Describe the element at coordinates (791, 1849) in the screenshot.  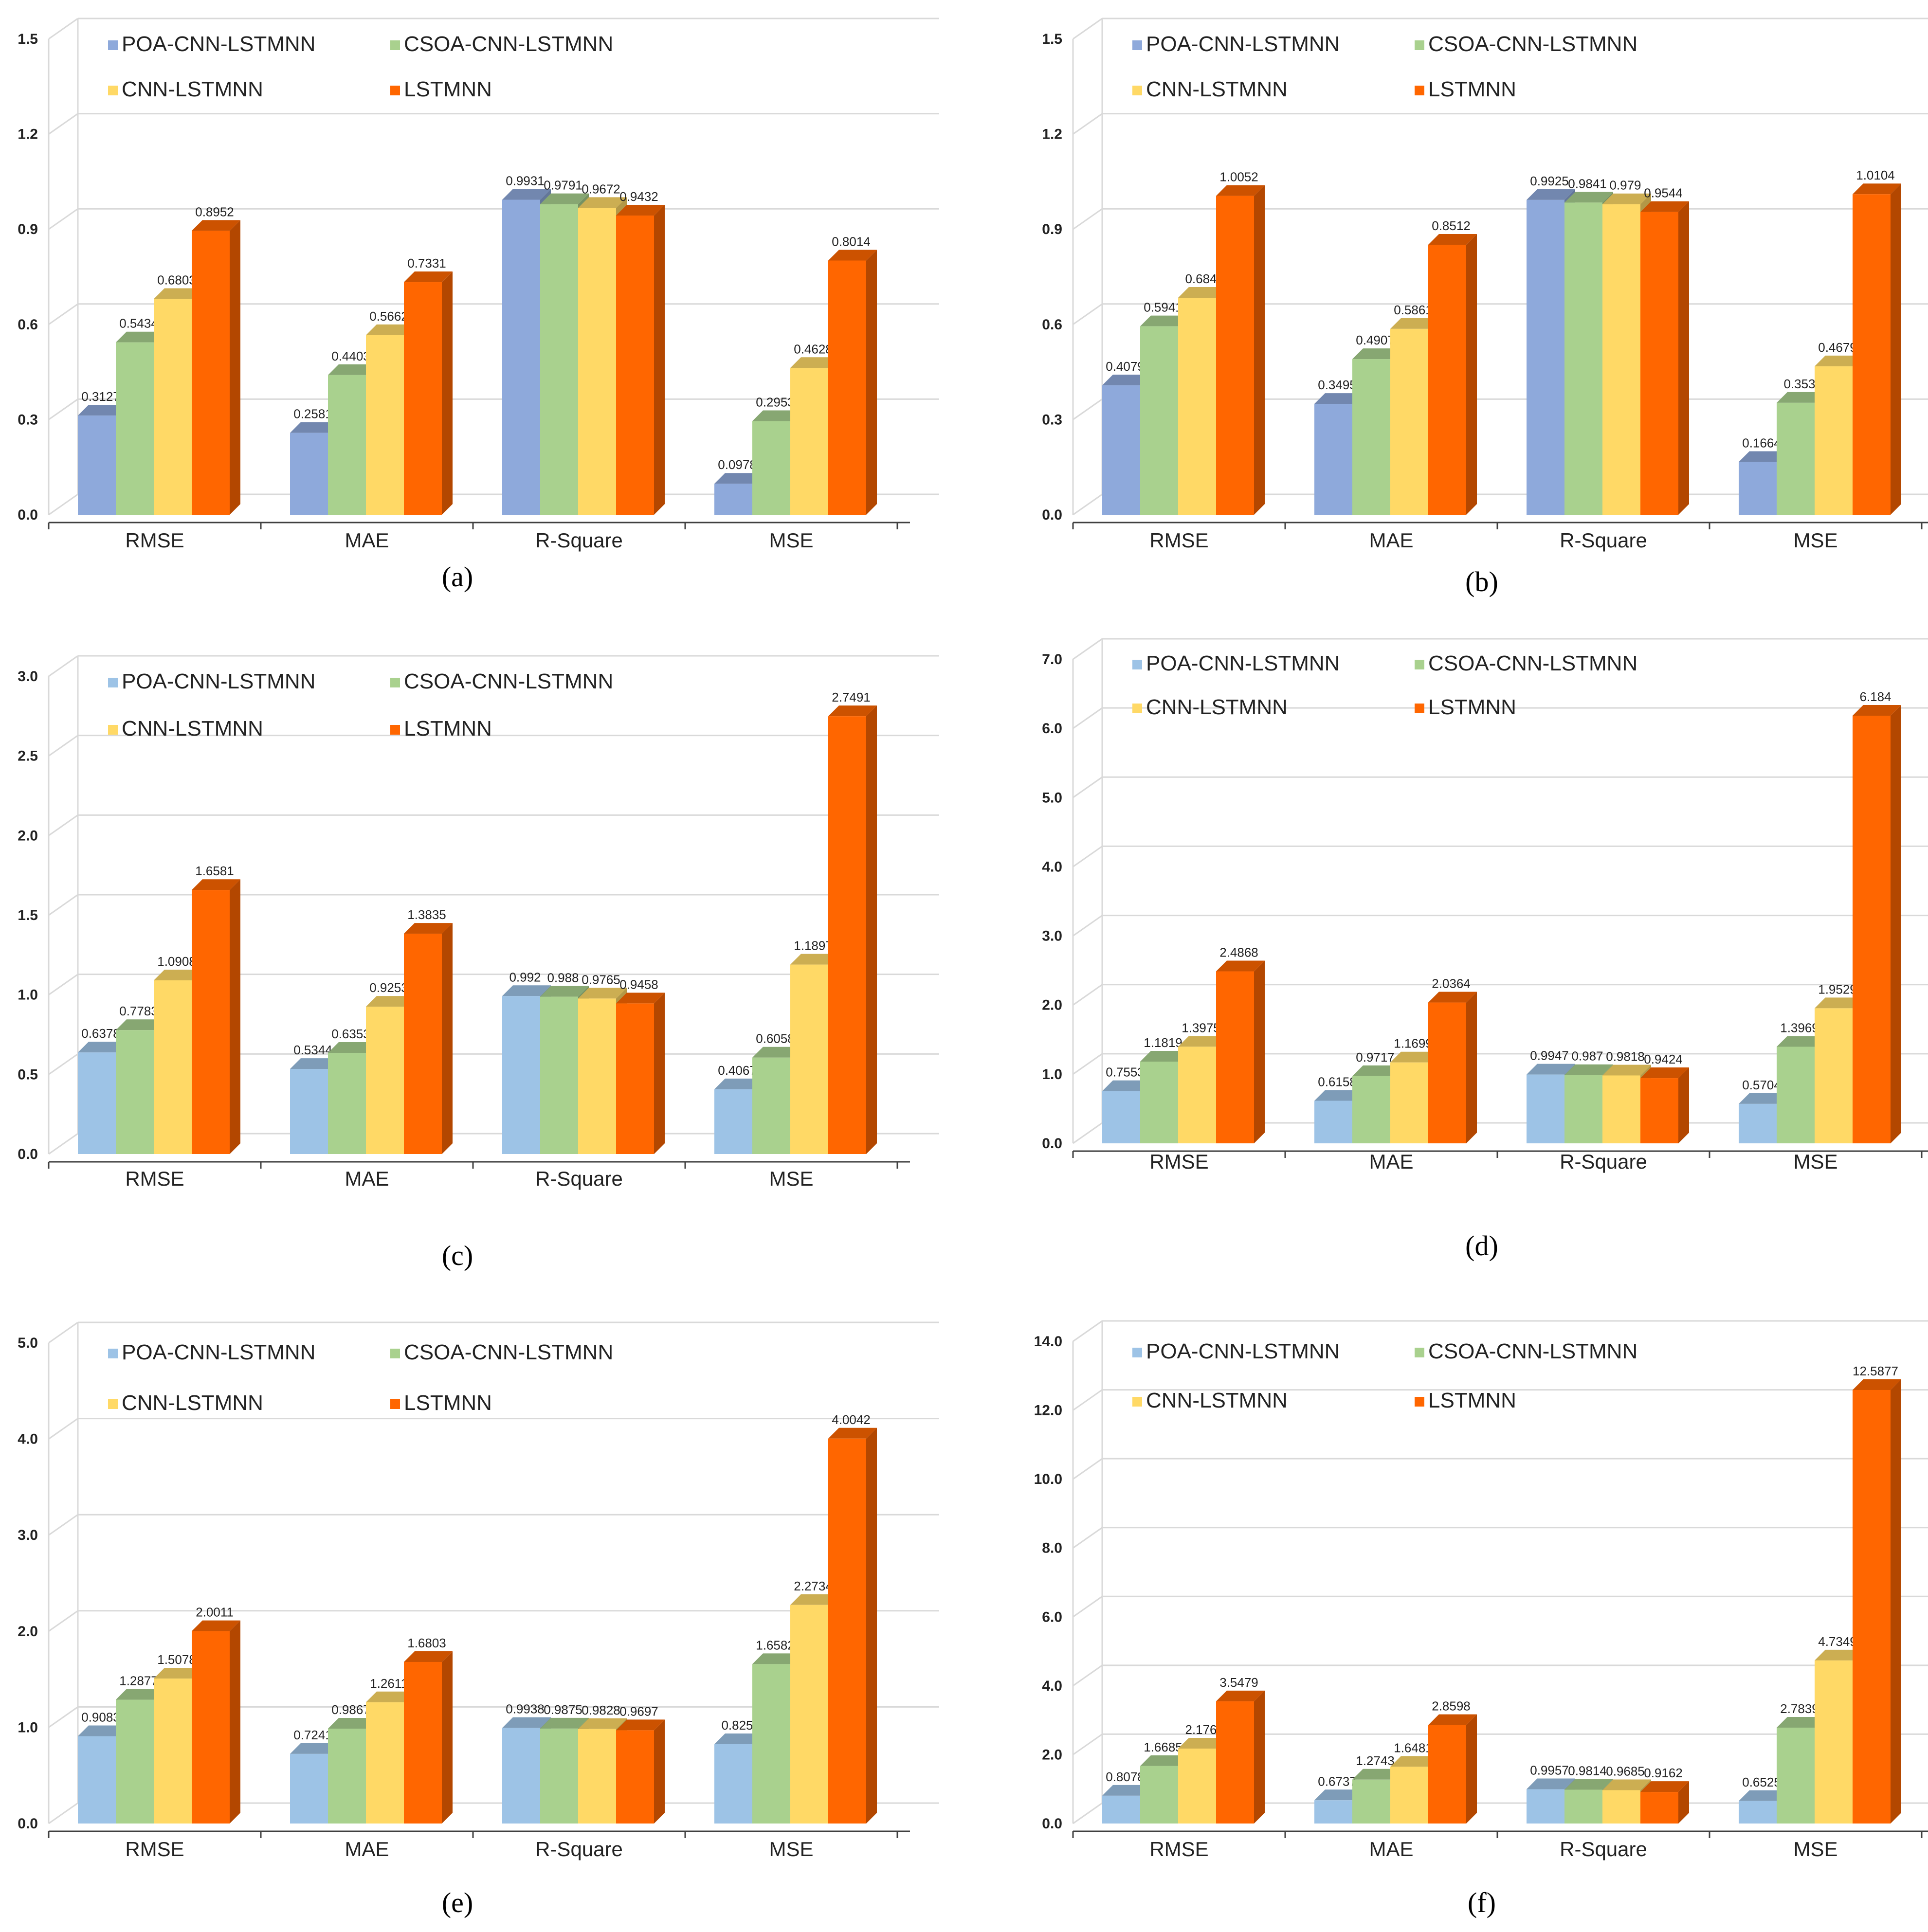
I see `x-category-label: MSE` at that location.